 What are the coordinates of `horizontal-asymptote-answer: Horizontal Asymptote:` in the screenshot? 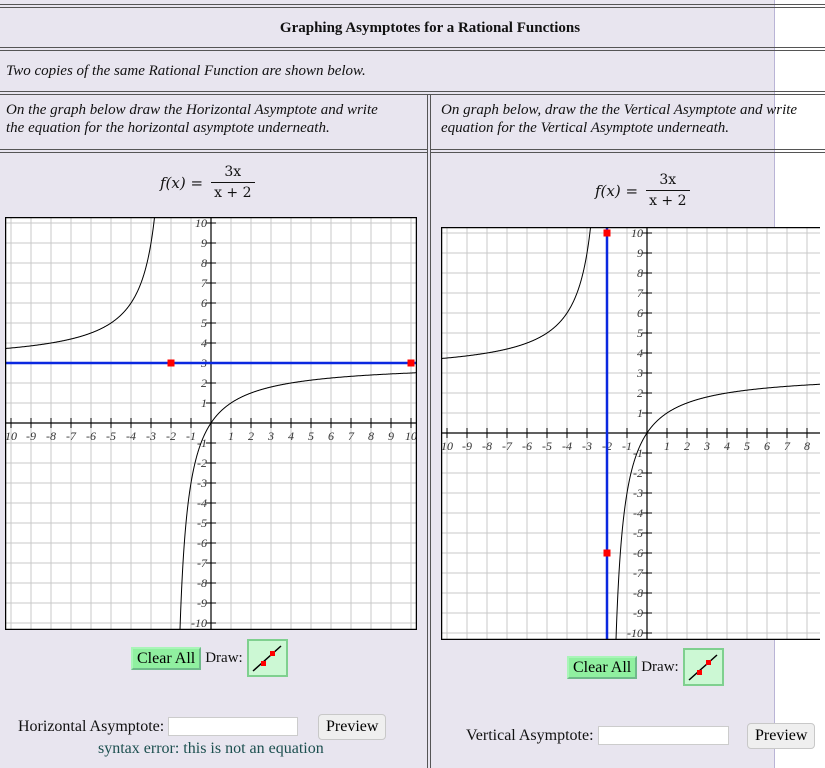 It's located at (158, 726).